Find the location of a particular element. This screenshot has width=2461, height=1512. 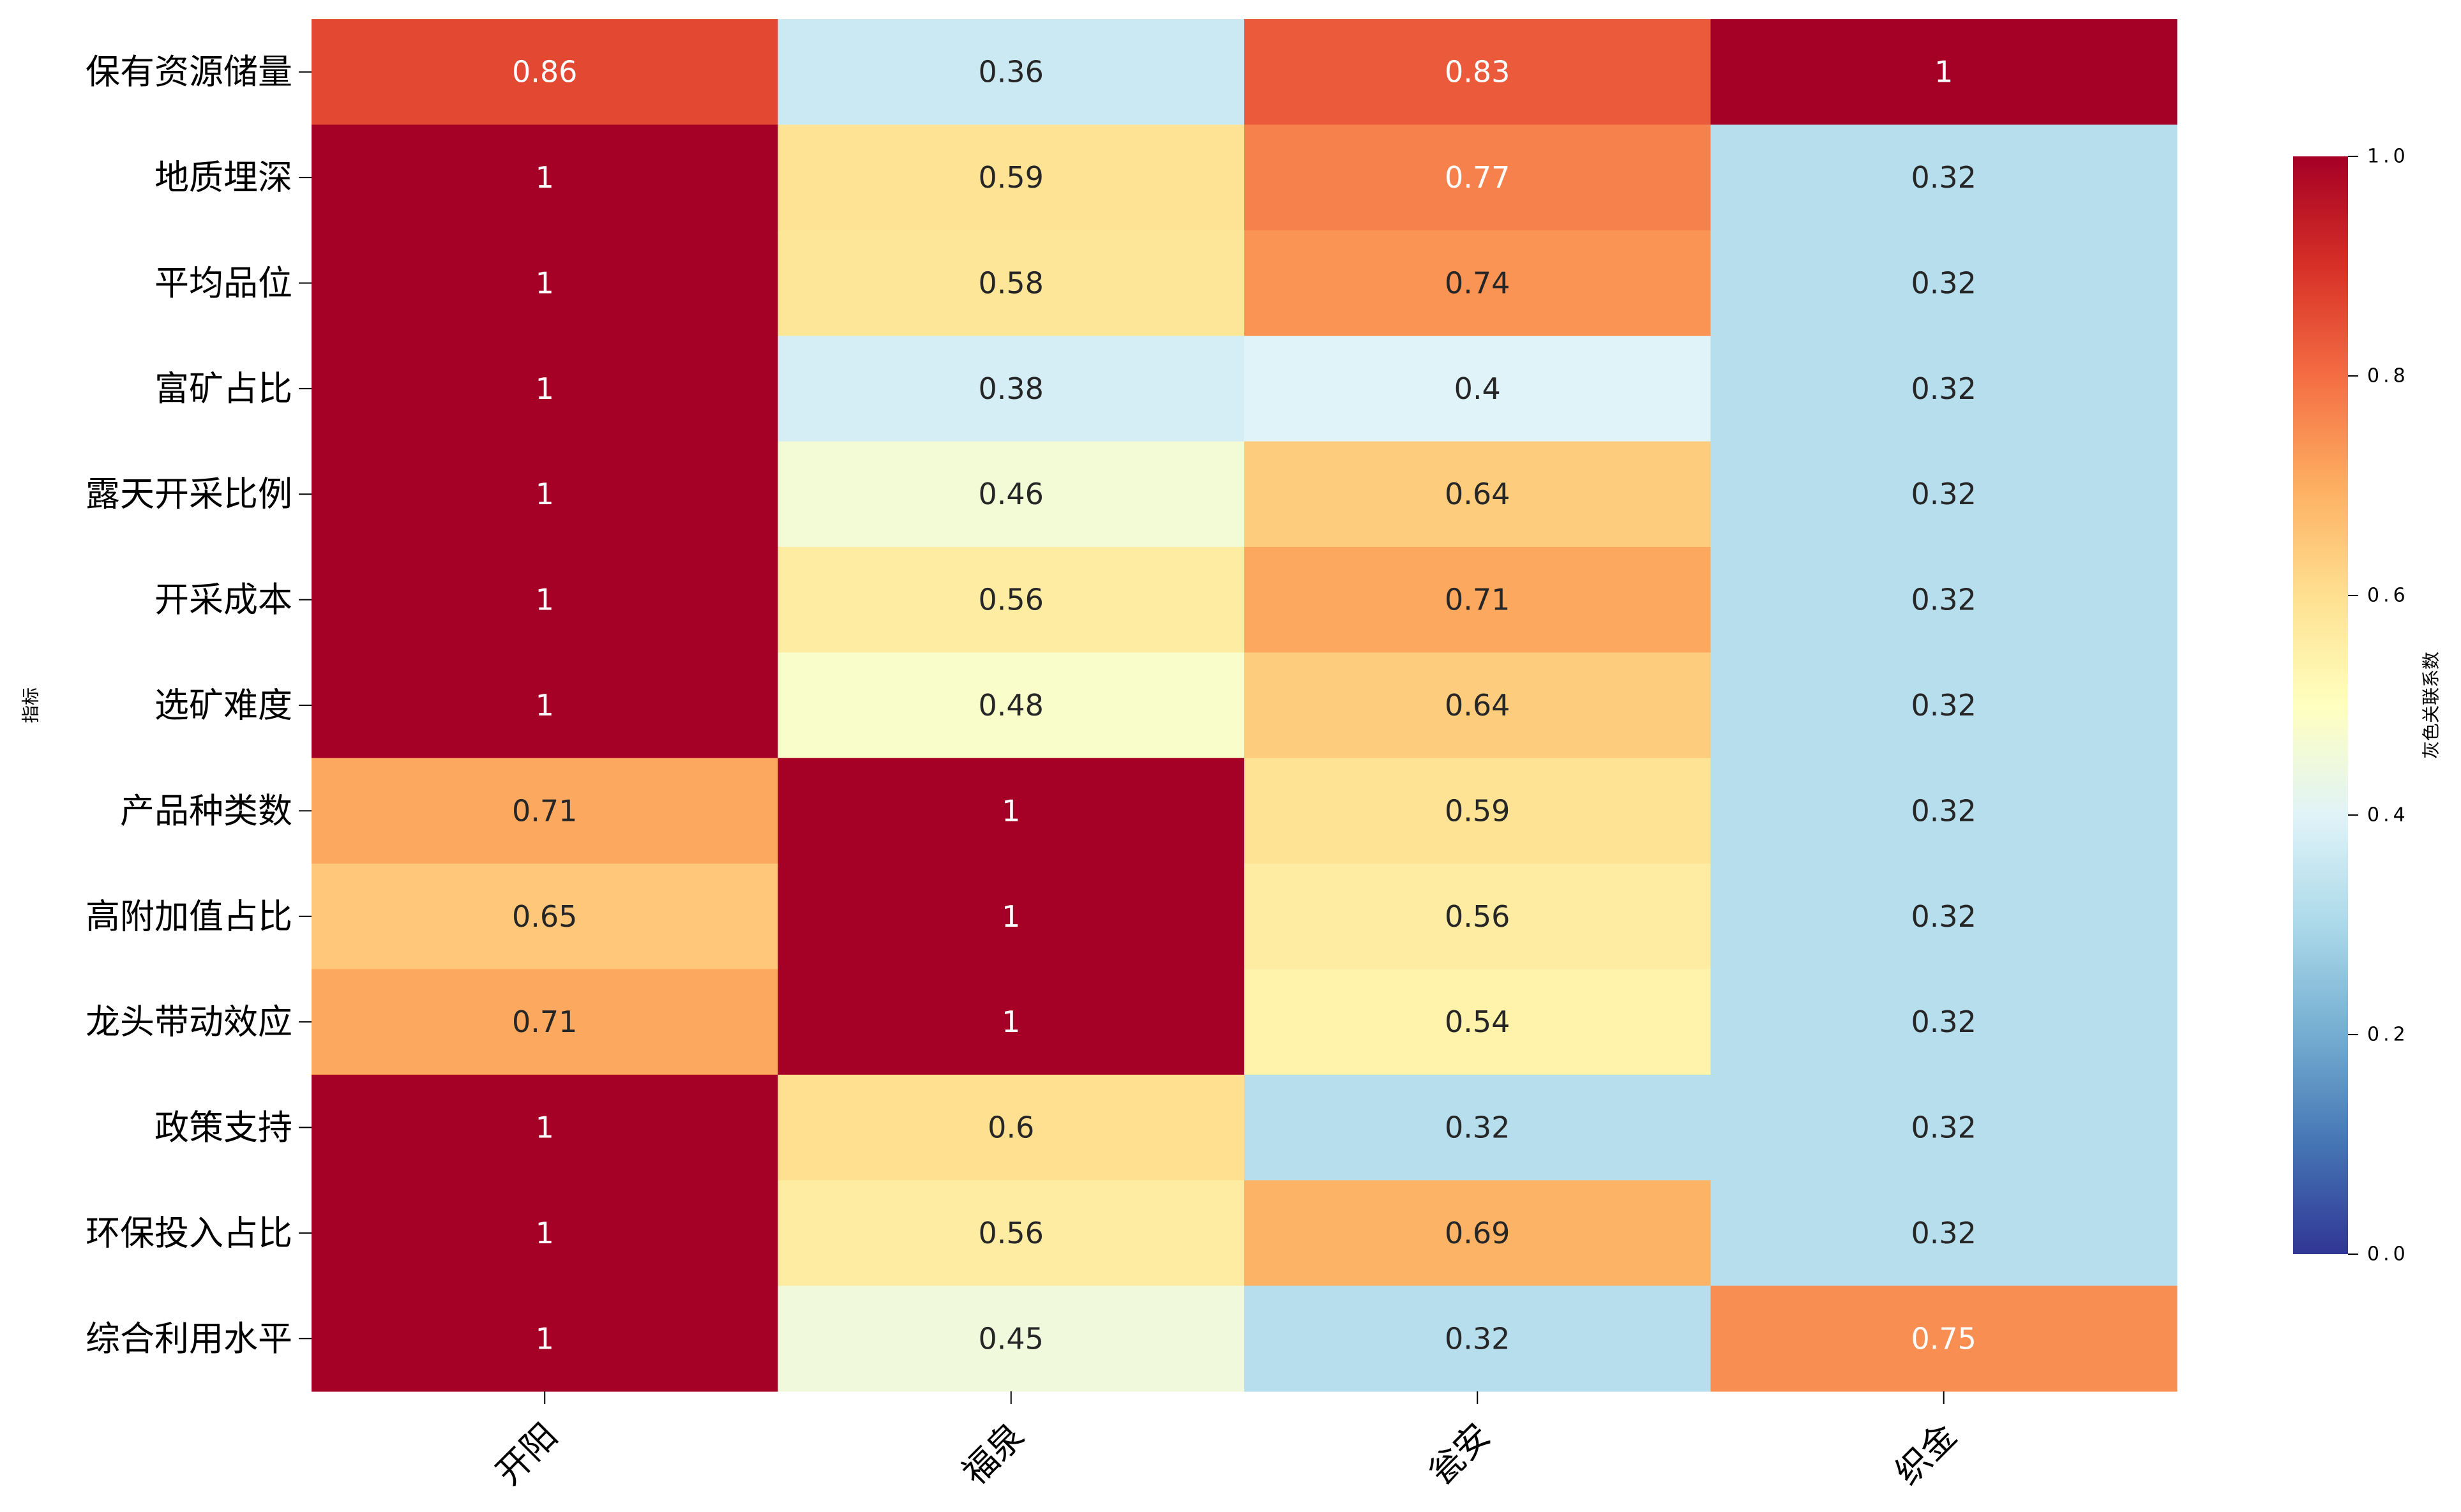

cell-annotation: 0.86 is located at coordinates (544, 72).